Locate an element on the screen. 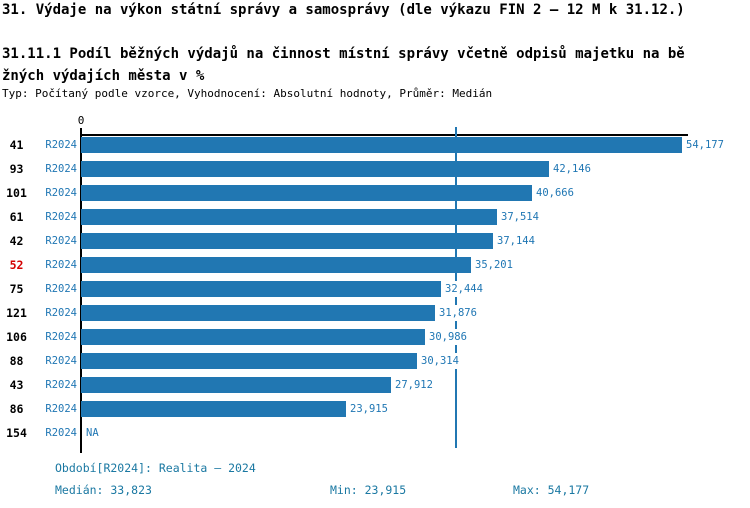 Image resolution: width=750 pixels, height=508 pixels. chart-row: 42 R2024 37,144 is located at coordinates (375, 241).